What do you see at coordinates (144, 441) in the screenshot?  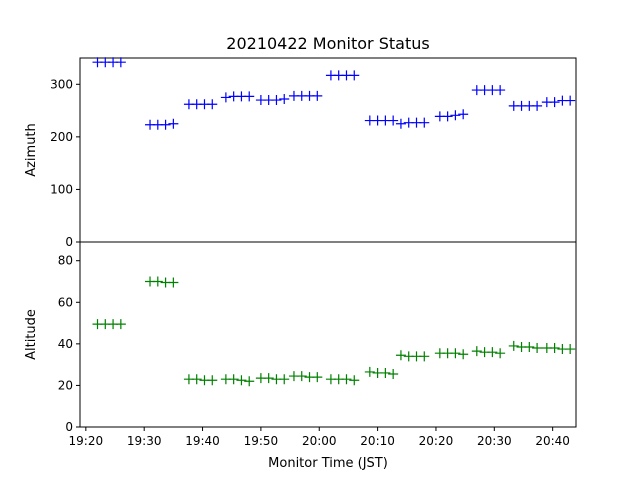 I see `x-tick-label: 19:30` at bounding box center [144, 441].